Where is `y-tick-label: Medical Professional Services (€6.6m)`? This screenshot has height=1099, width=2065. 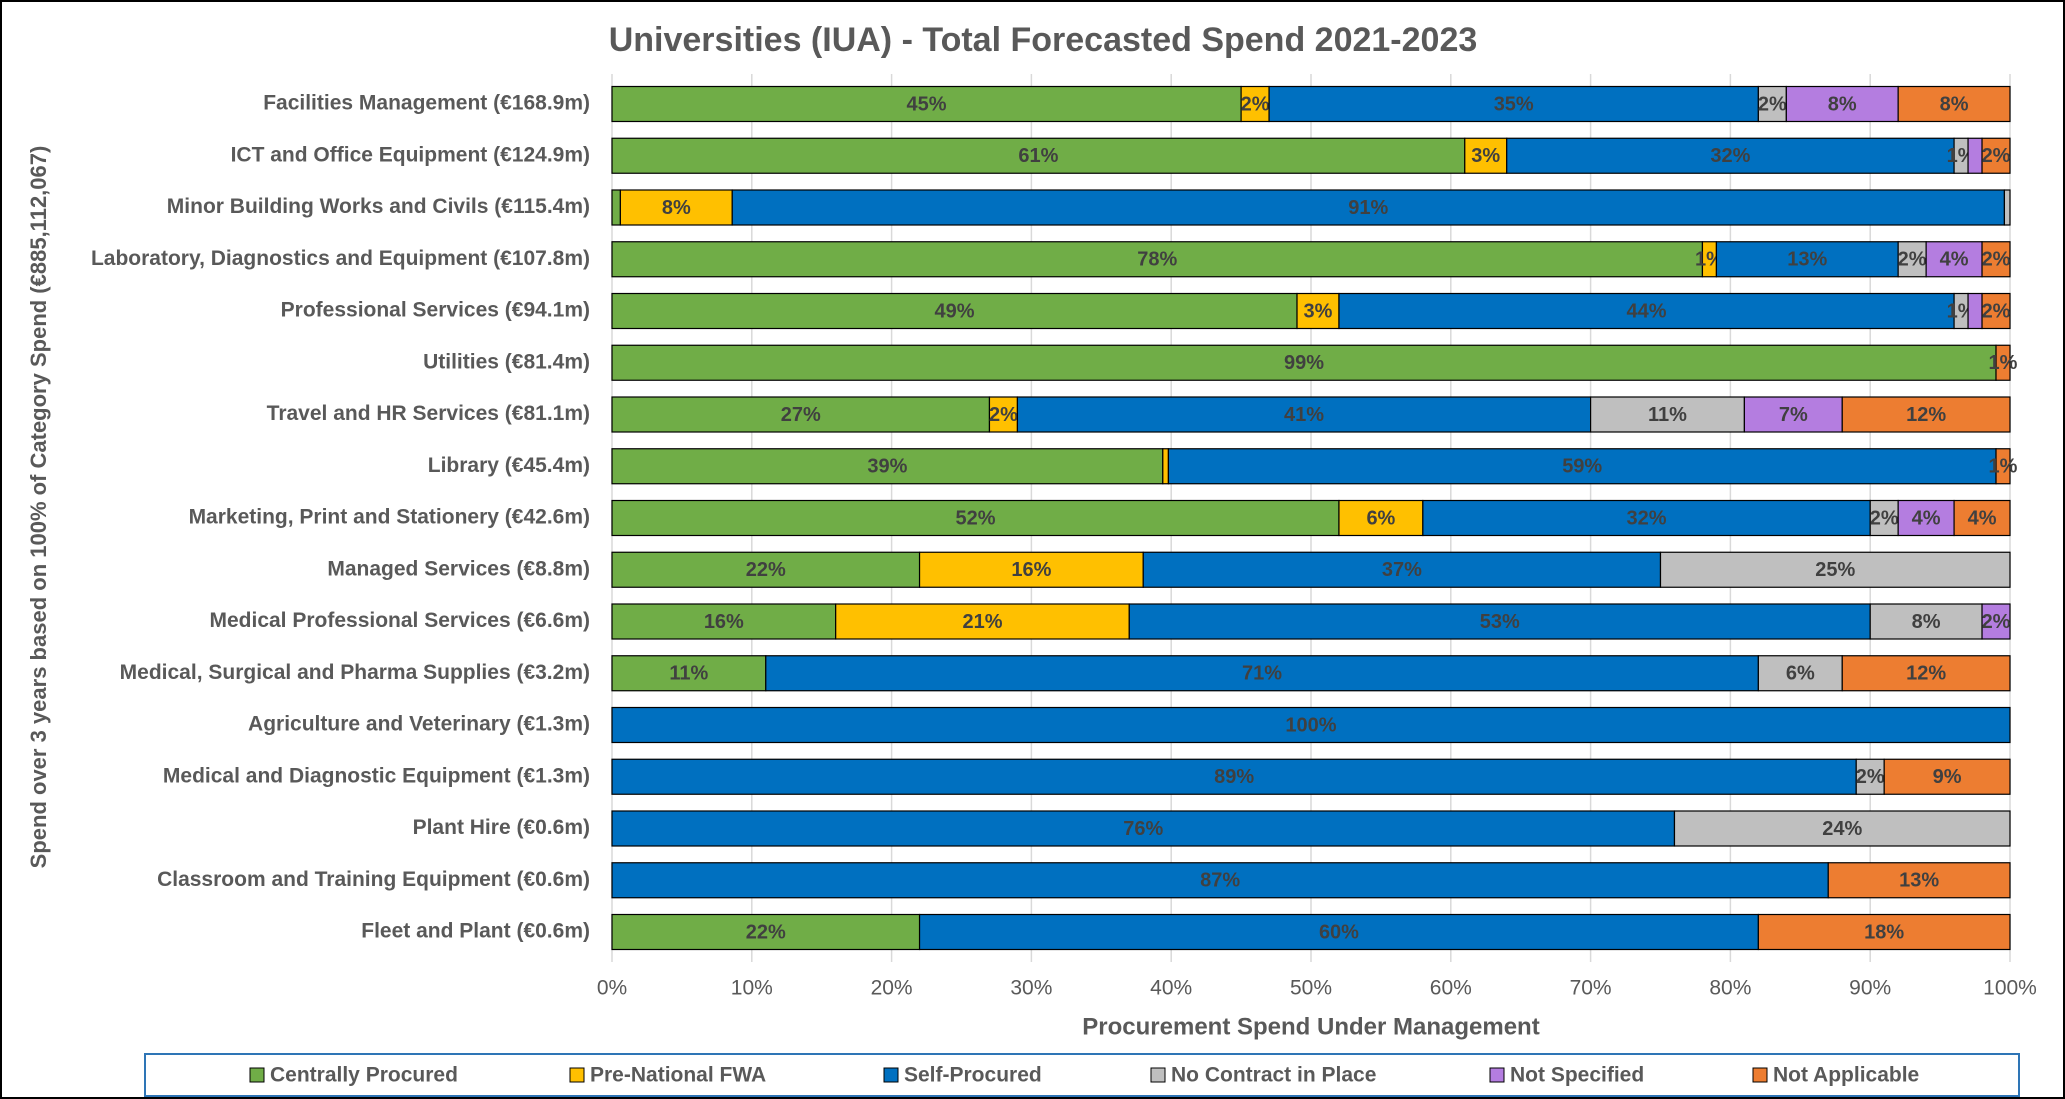
y-tick-label: Medical Professional Services (€6.6m) is located at coordinates (399, 620).